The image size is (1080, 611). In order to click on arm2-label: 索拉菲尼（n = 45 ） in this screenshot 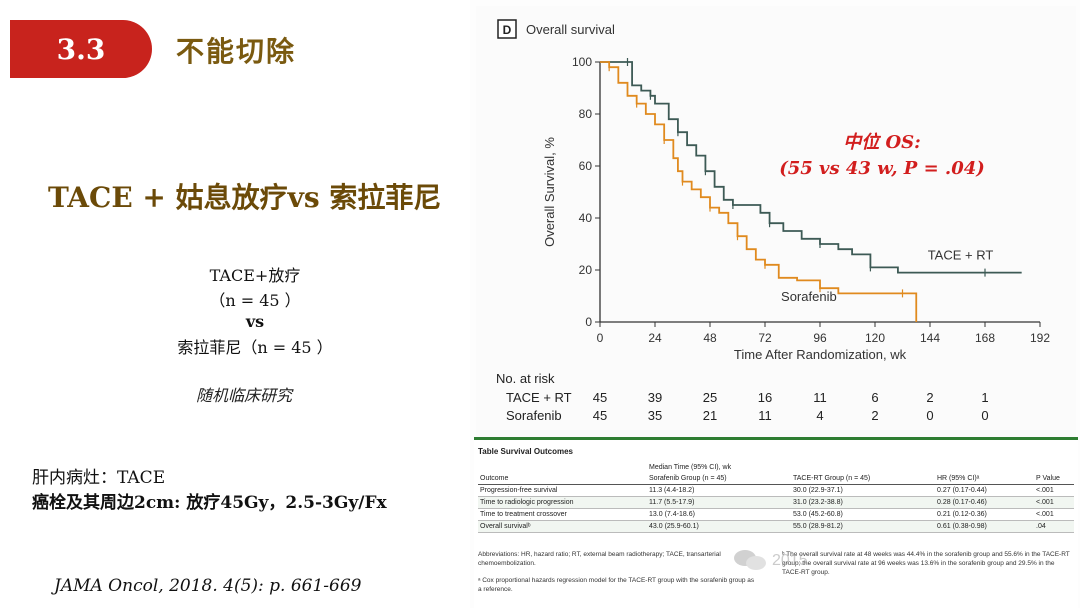, I will do `click(255, 347)`.